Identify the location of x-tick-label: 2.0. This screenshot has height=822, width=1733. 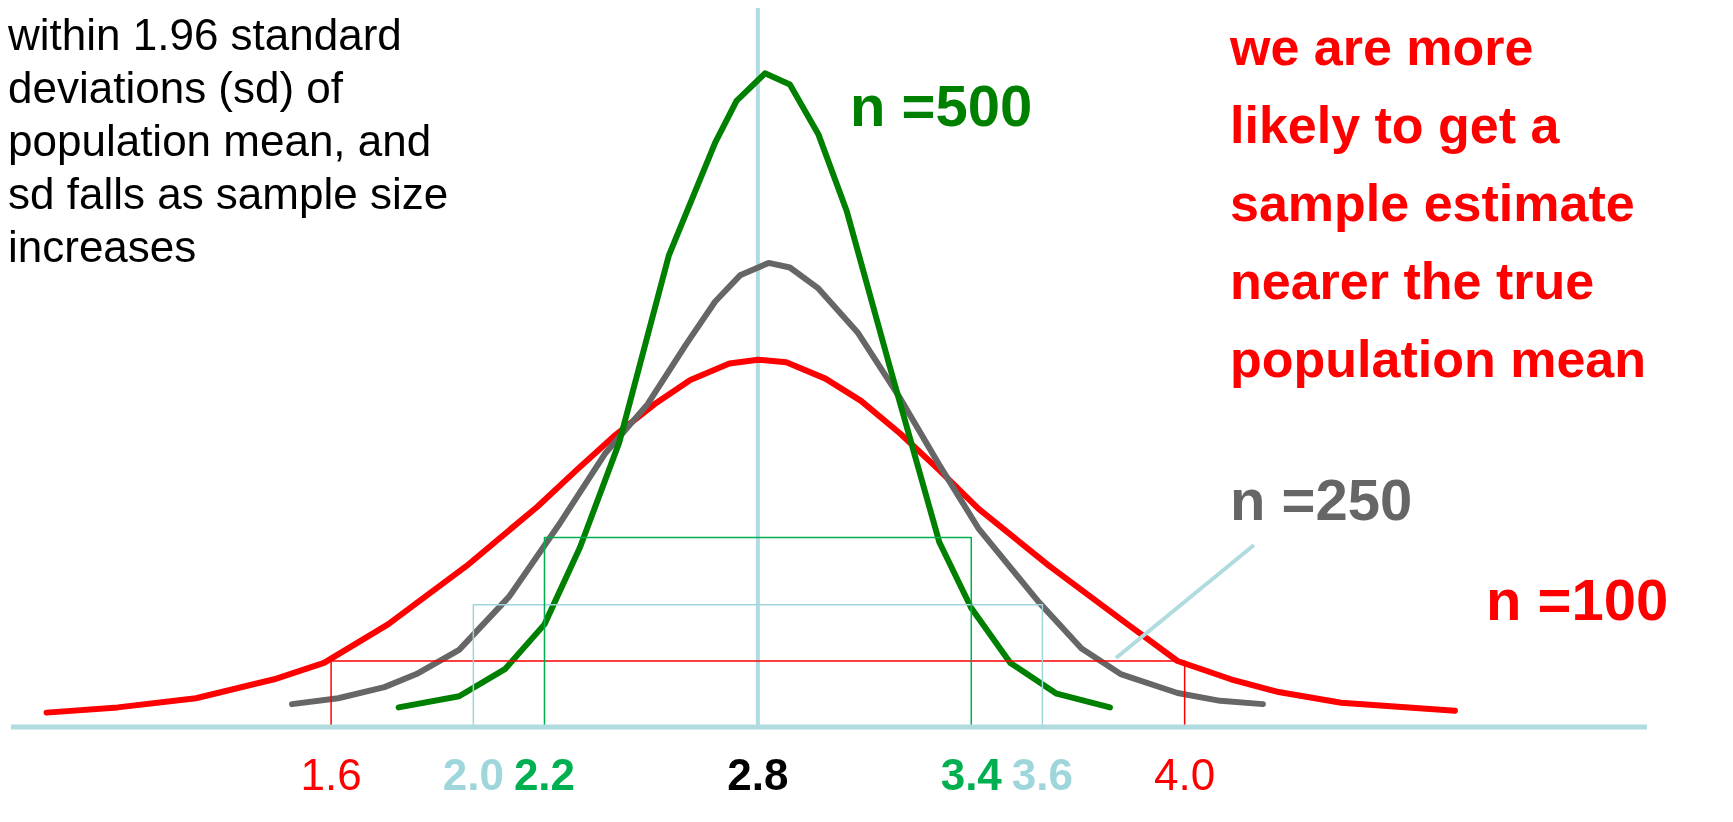
(473, 774).